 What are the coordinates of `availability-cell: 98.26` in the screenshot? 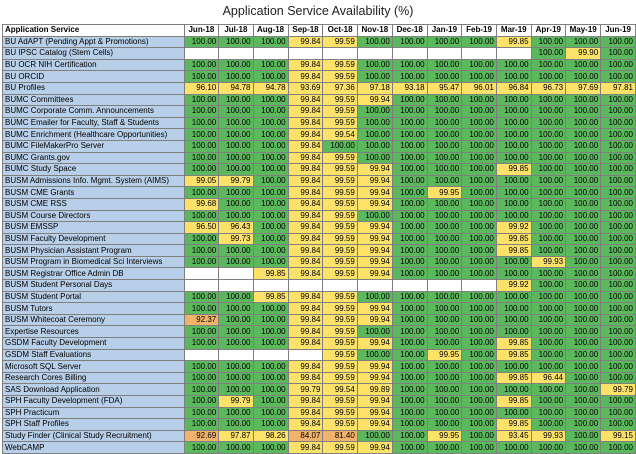 It's located at (270, 436).